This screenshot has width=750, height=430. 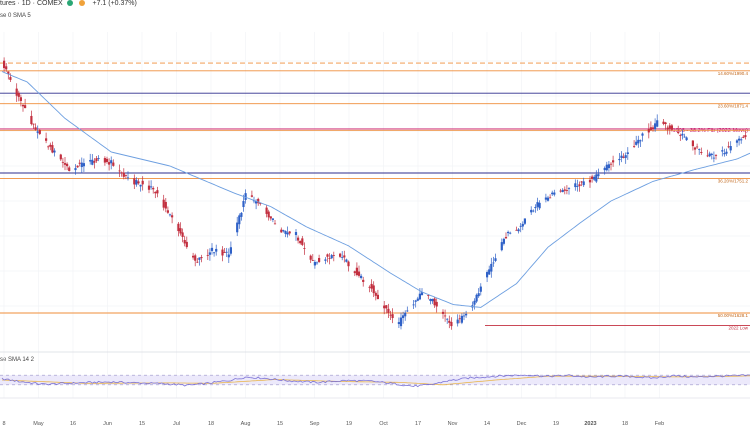 I want to click on x-tick-label: Aug, so click(x=246, y=424).